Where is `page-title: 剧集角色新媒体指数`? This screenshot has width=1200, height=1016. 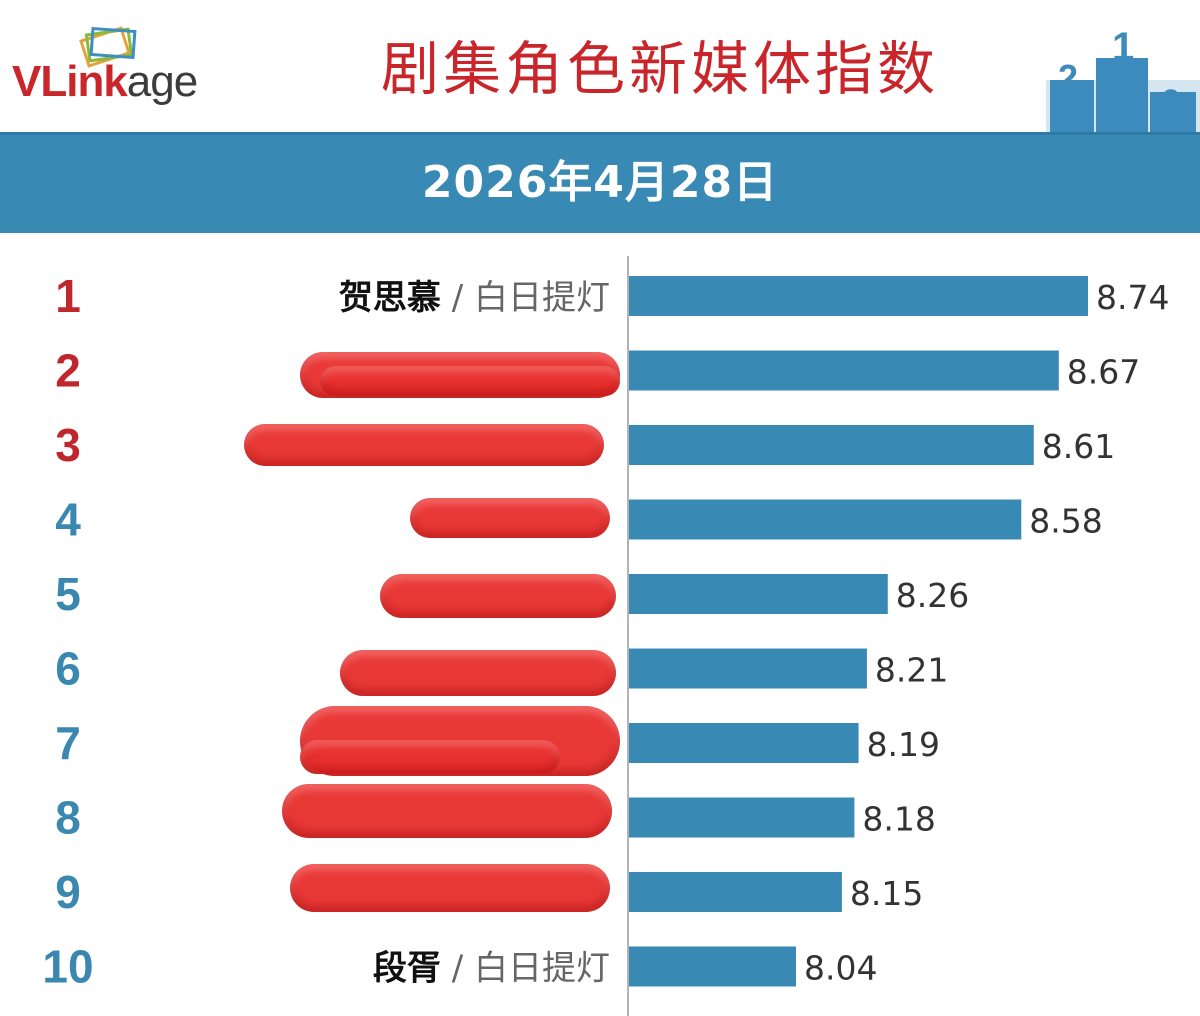
page-title: 剧集角色新媒体指数 is located at coordinates (659, 69).